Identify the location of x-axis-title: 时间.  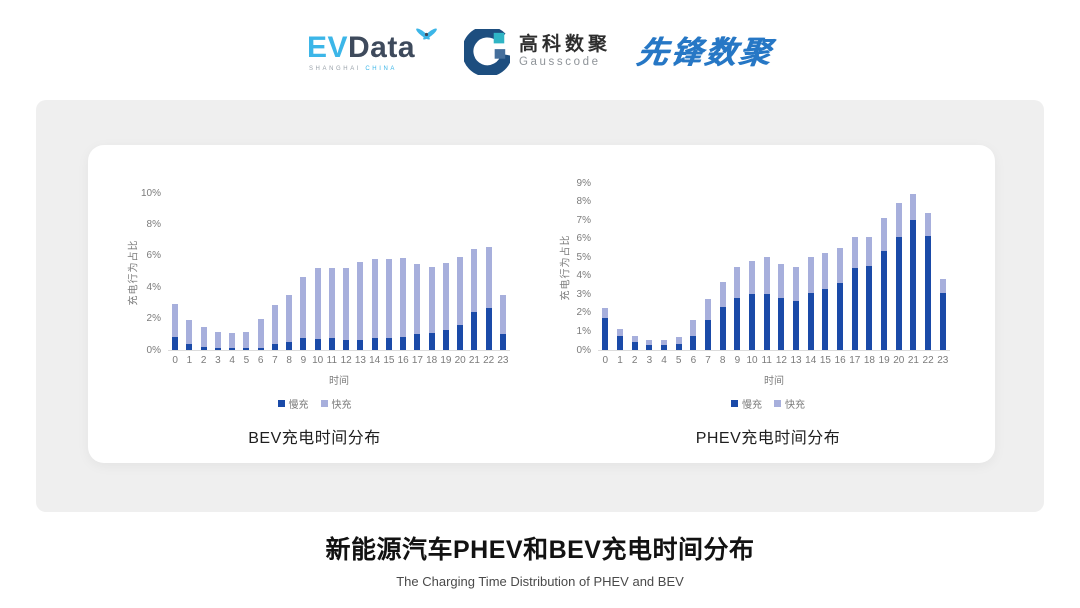
(339, 381).